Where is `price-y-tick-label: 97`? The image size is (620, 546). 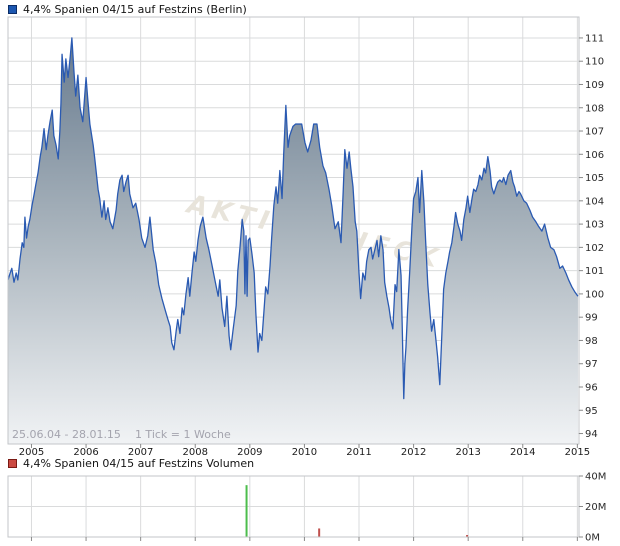 price-y-tick-label: 97 is located at coordinates (591, 364).